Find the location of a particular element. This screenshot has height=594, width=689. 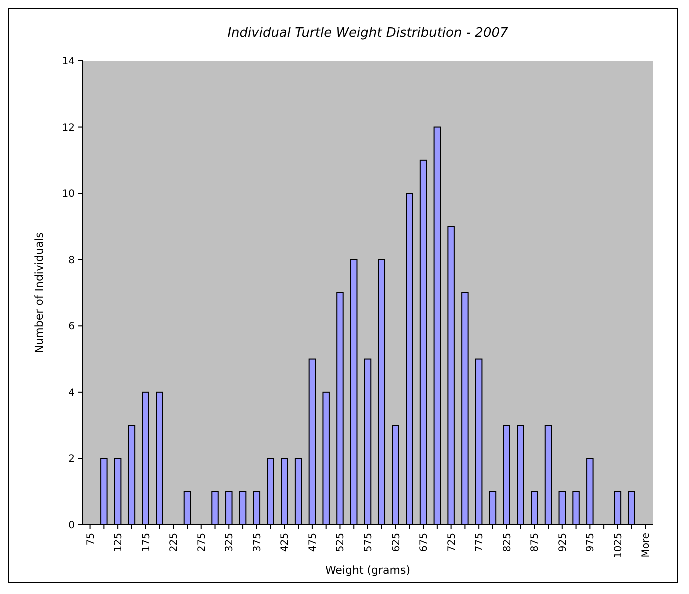

x-tick-label: 375 is located at coordinates (258, 542).